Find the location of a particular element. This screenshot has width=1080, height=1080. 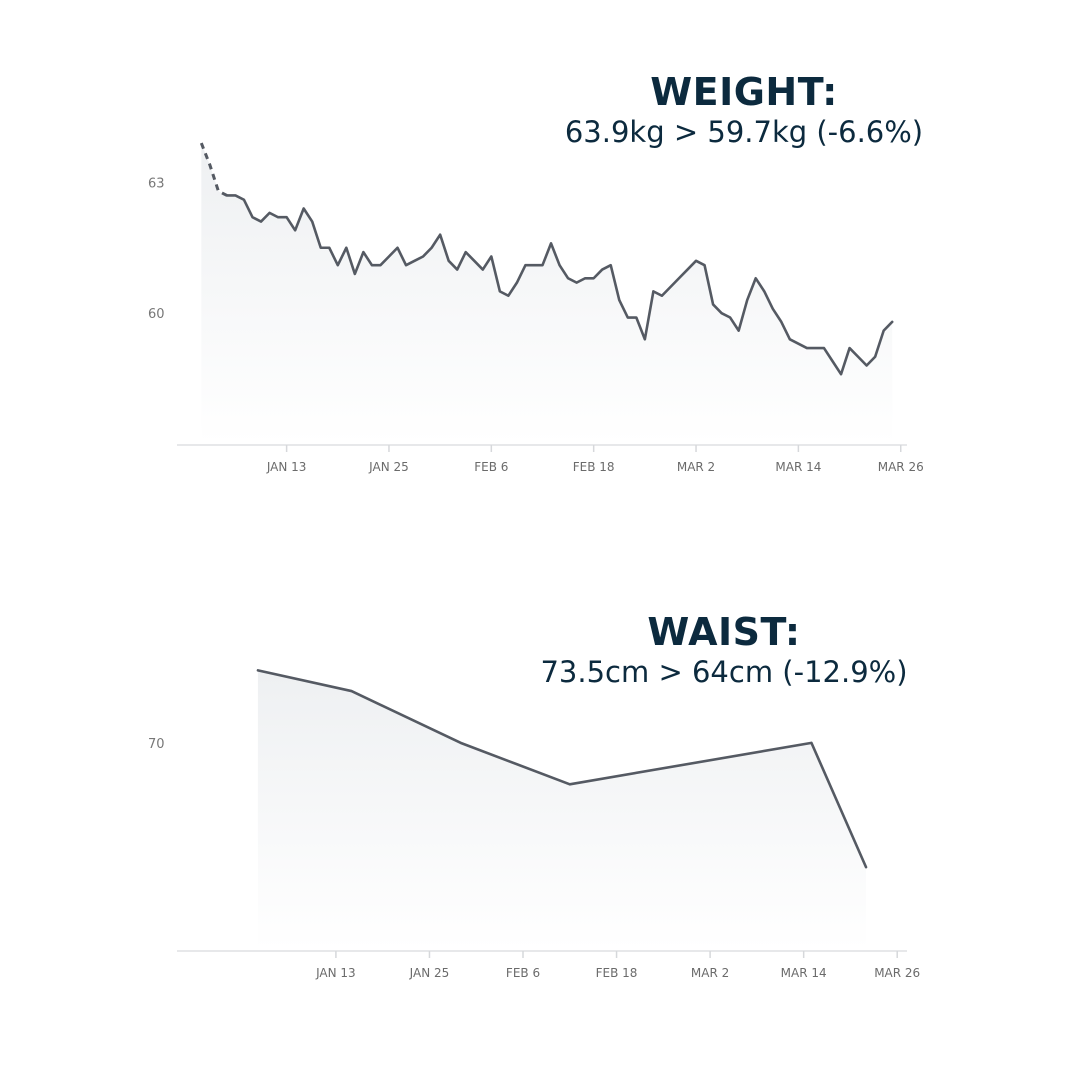

series-area is located at coordinates (562, 810).